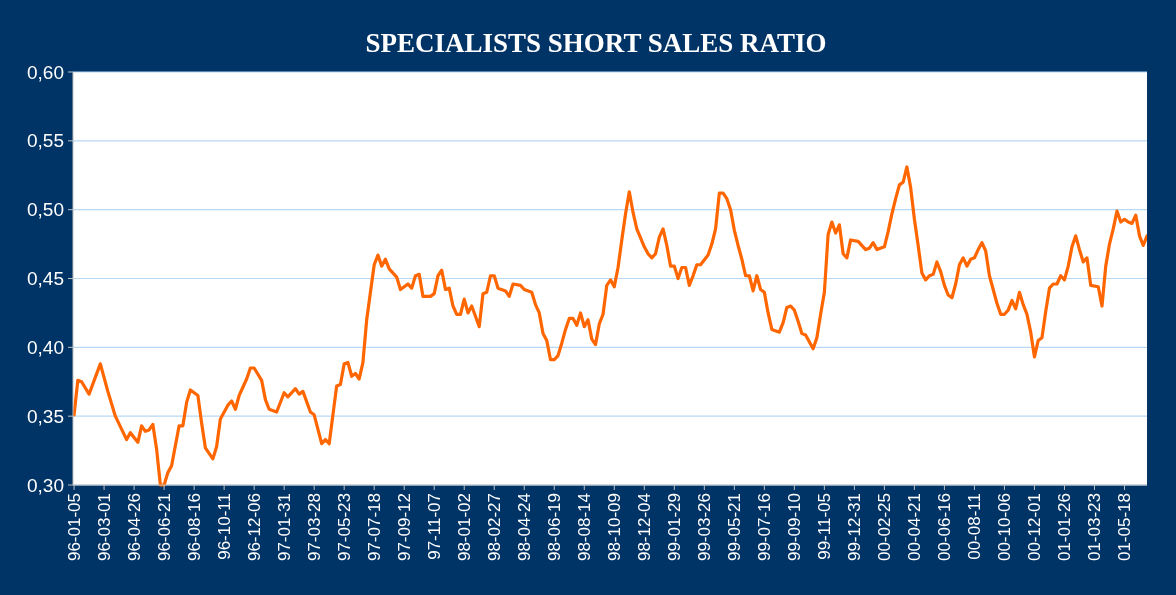  Describe the element at coordinates (1065, 527) in the screenshot. I see `x-tick-label: 01-01-26` at that location.